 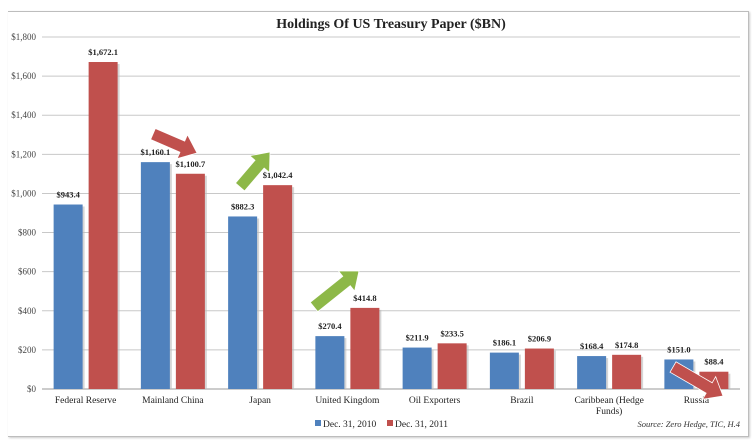 I want to click on x-tick-label: Federal Reserve, so click(x=85, y=401).